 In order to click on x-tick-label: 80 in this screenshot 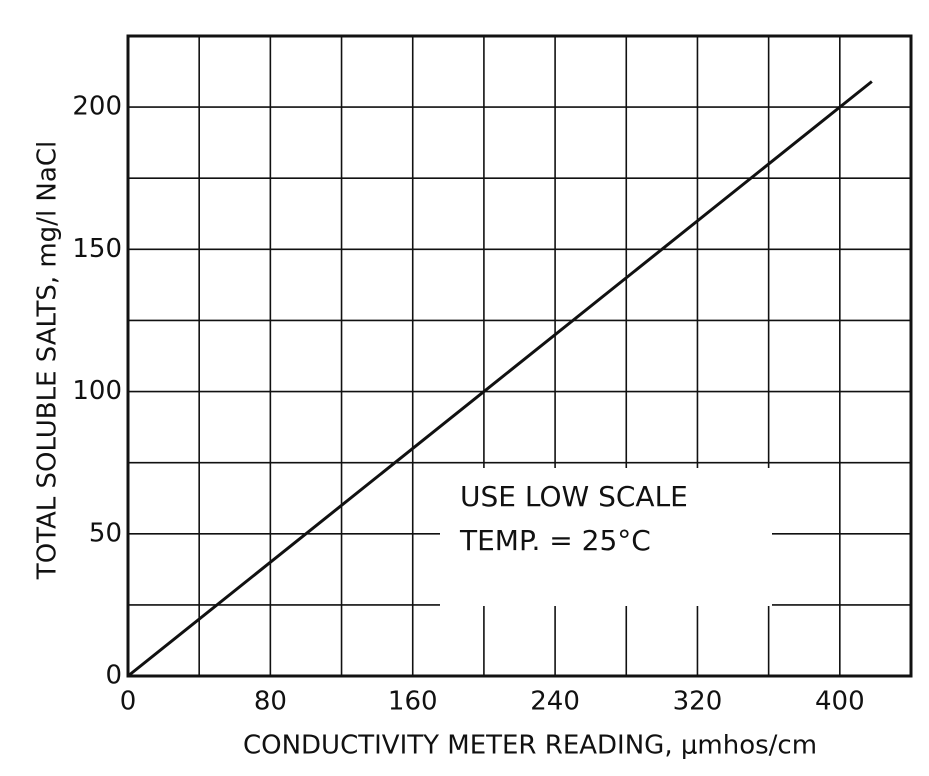, I will do `click(270, 702)`.